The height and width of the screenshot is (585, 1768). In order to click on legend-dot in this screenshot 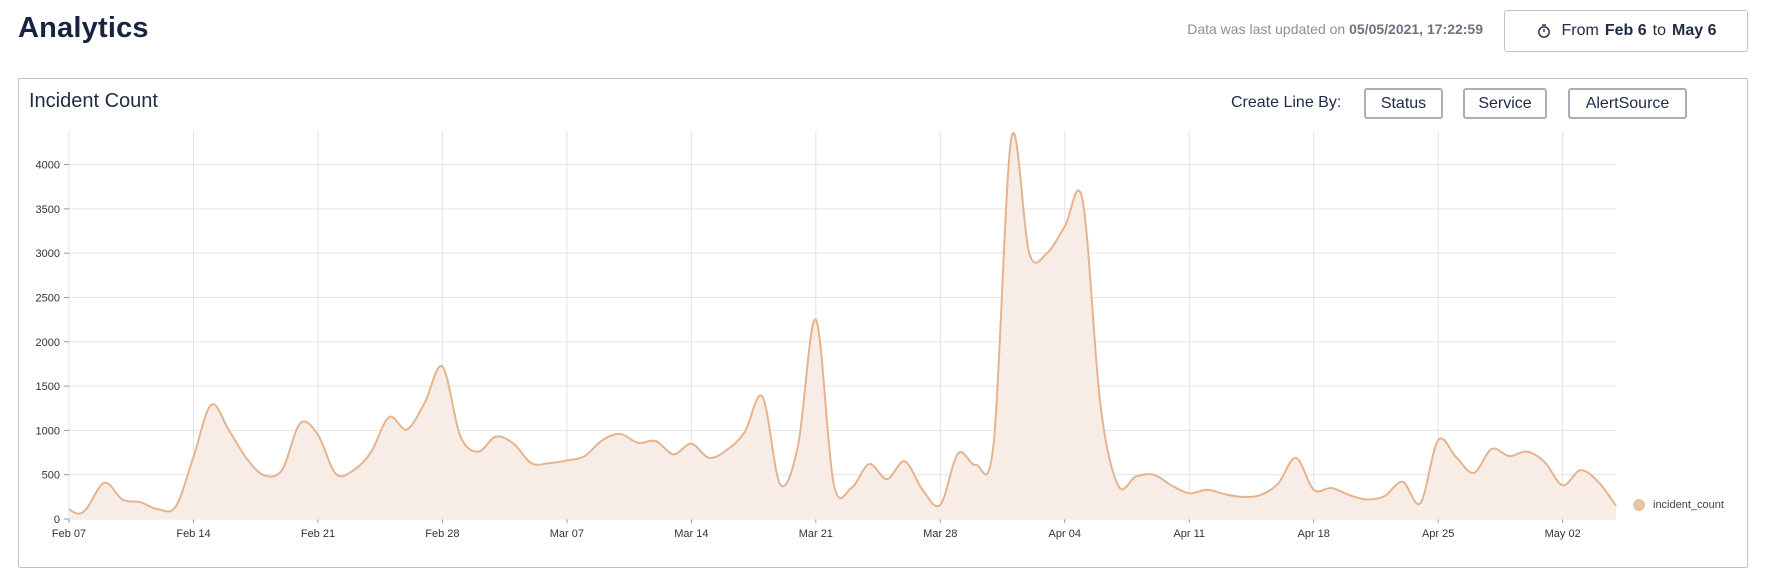, I will do `click(1639, 505)`.